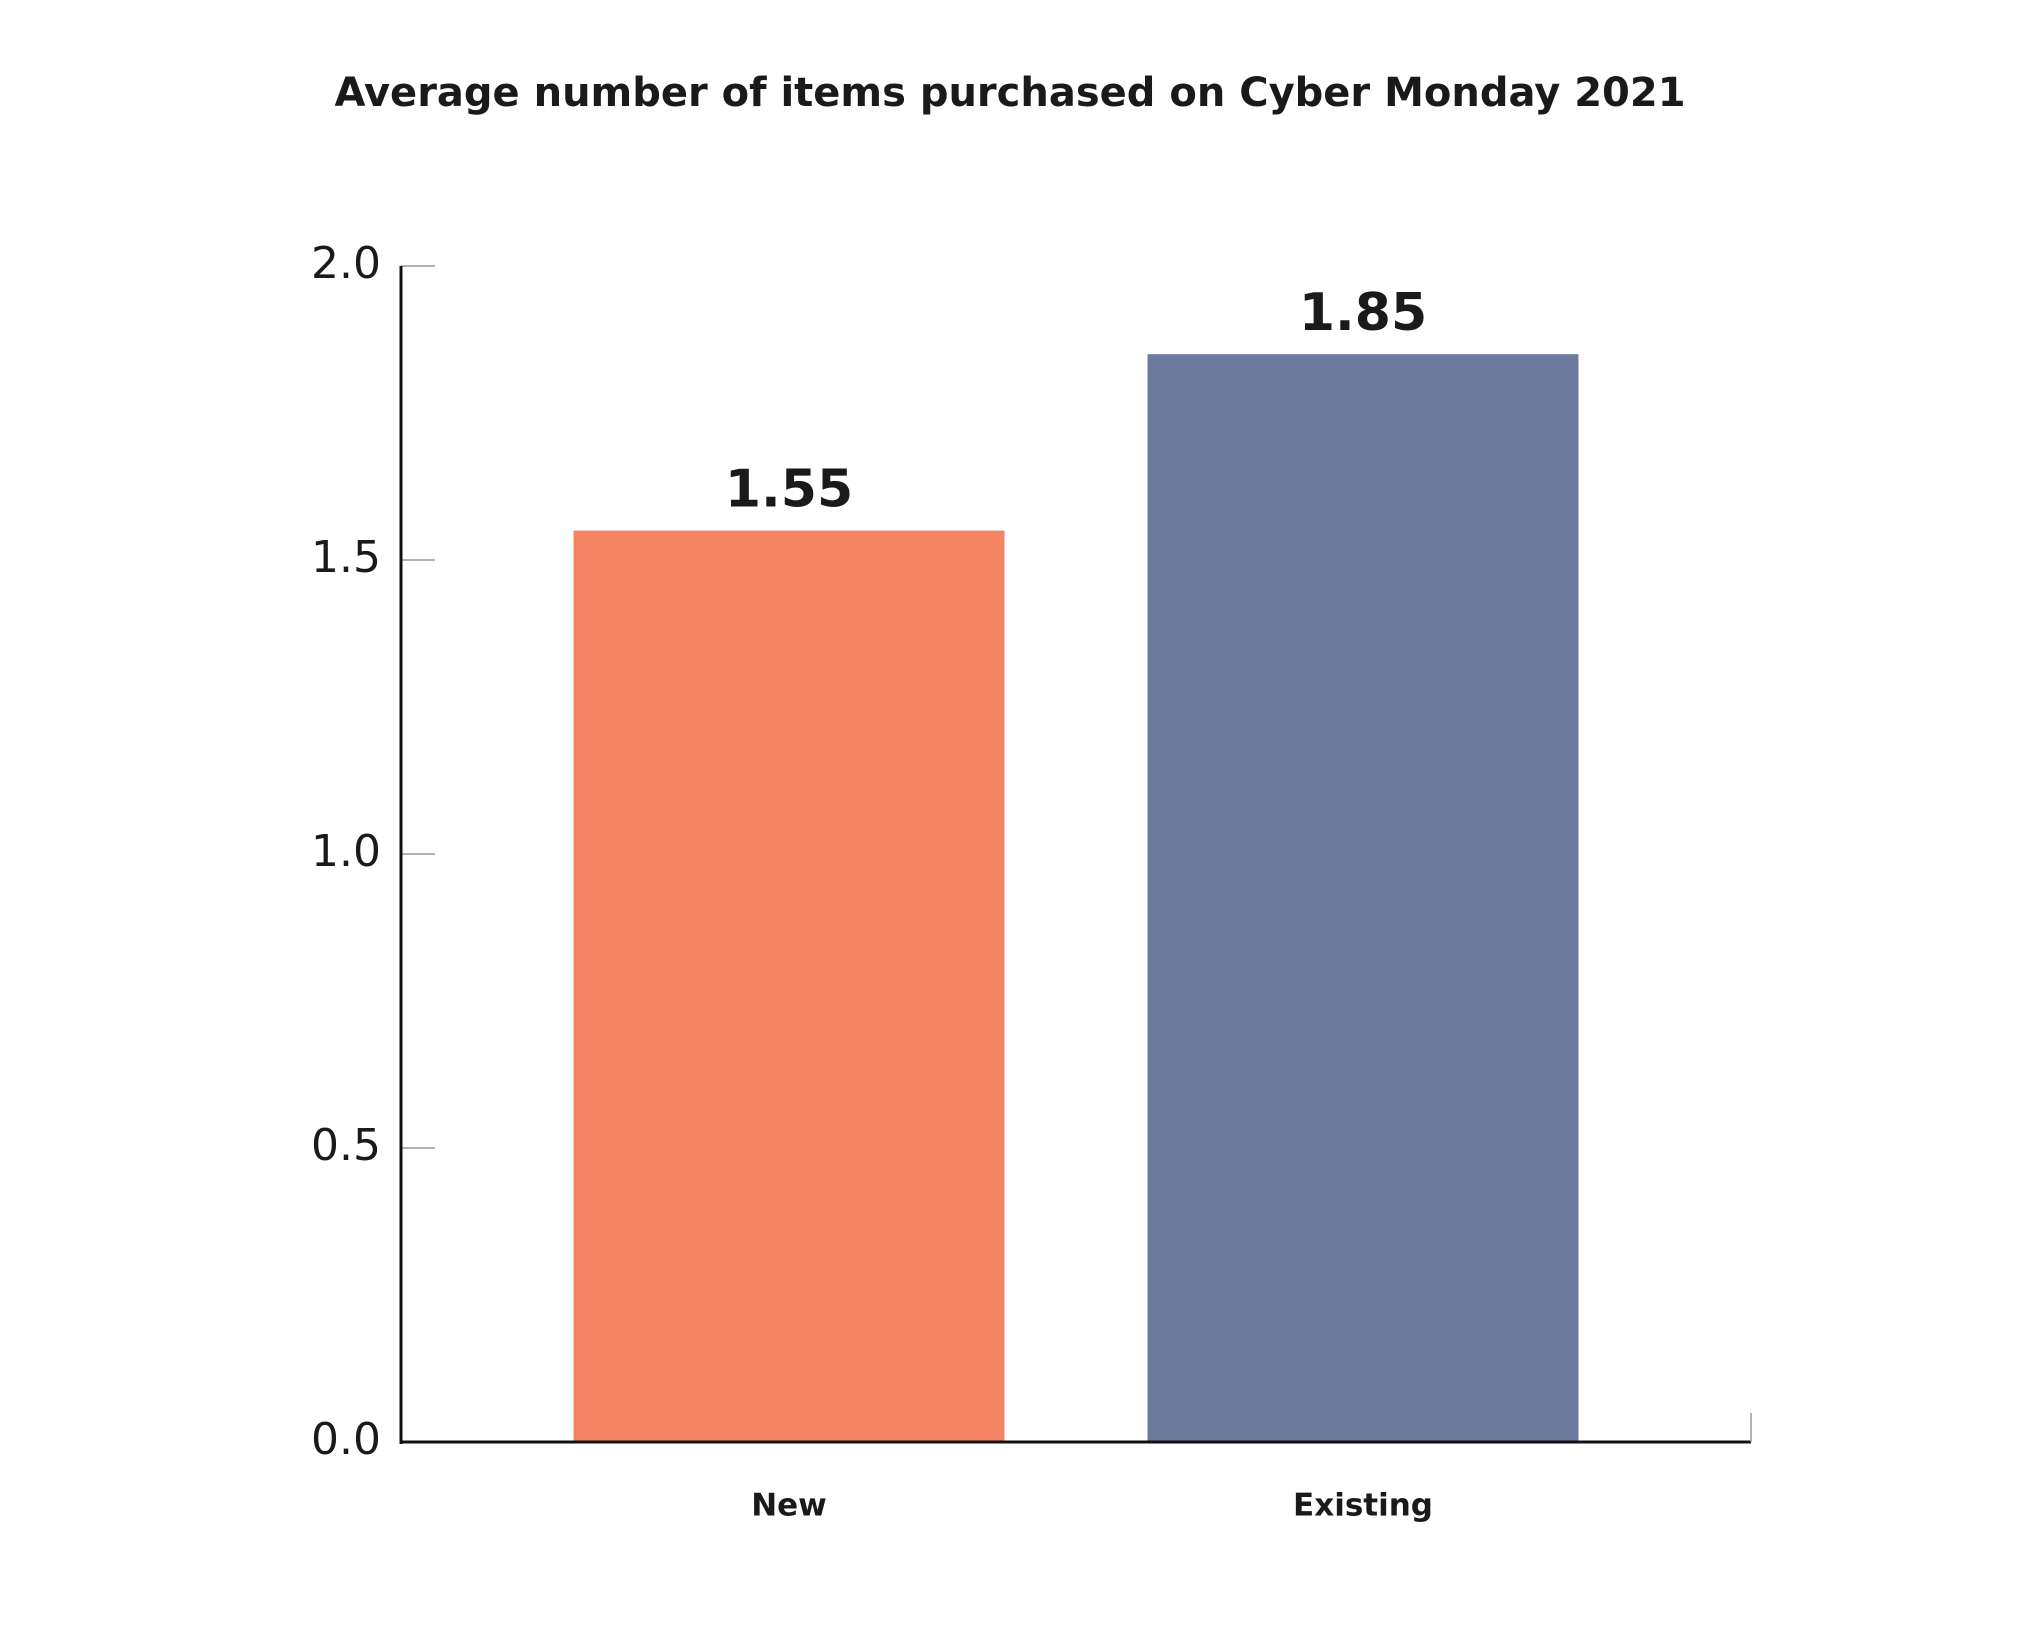  I want to click on x-tick-label: Existing, so click(1363, 1506).